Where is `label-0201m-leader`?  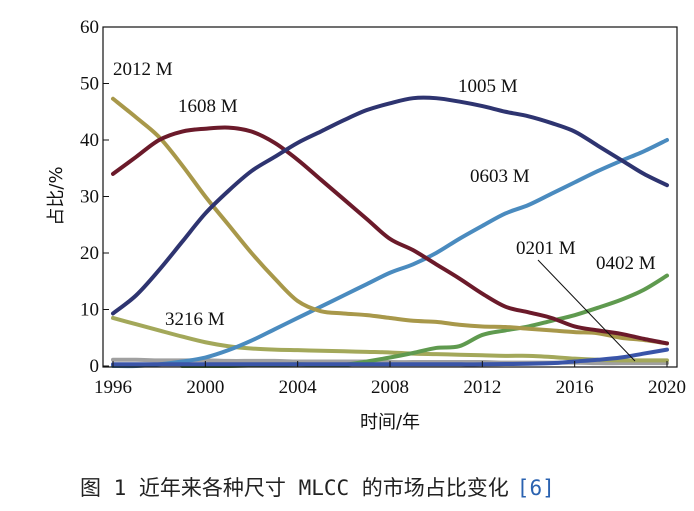
label-0201m-leader is located at coordinates (586, 310).